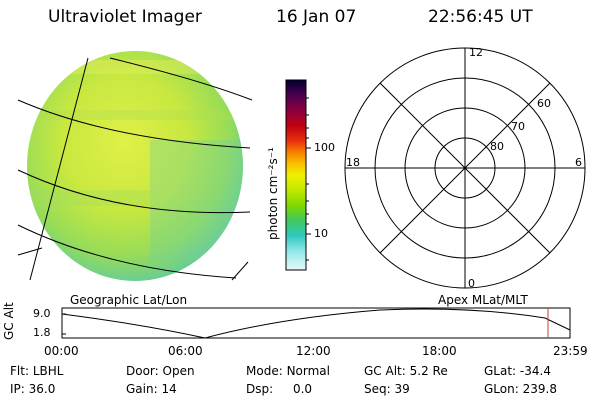 This screenshot has height=400, width=600. Describe the element at coordinates (387, 389) in the screenshot. I see `seq-field: Seq: 39` at that location.